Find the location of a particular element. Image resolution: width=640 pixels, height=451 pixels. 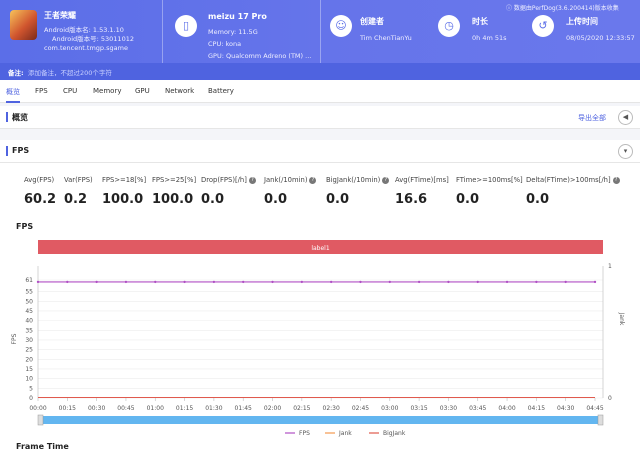

tab-network: Network is located at coordinates (180, 91).